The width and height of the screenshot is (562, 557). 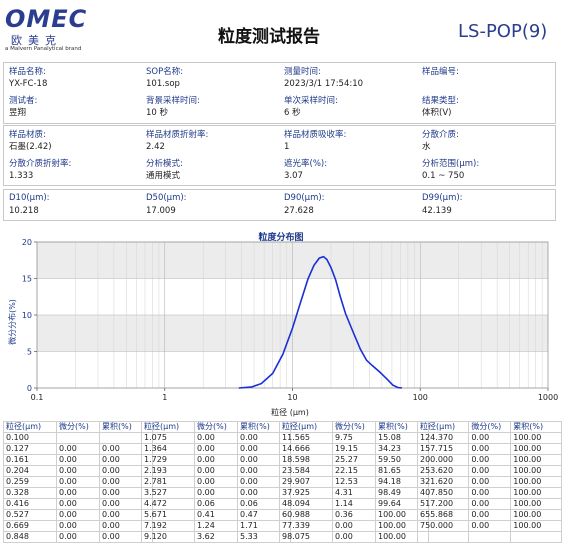 What do you see at coordinates (168, 504) in the screenshot?
I see `table-cell: 4.472` at bounding box center [168, 504].